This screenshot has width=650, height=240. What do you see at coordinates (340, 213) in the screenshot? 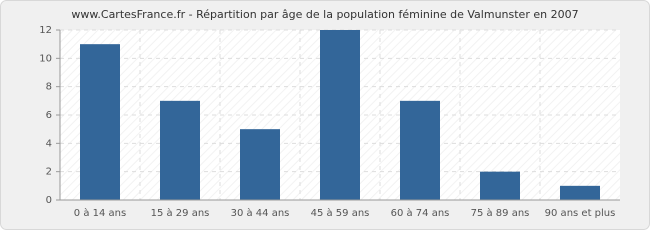
I see `x-tick-label: 45 à 59 ans` at bounding box center [340, 213].